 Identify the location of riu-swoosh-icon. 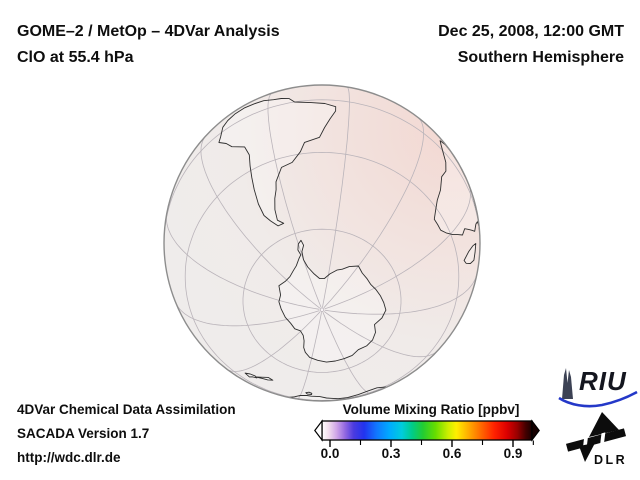
(598, 399).